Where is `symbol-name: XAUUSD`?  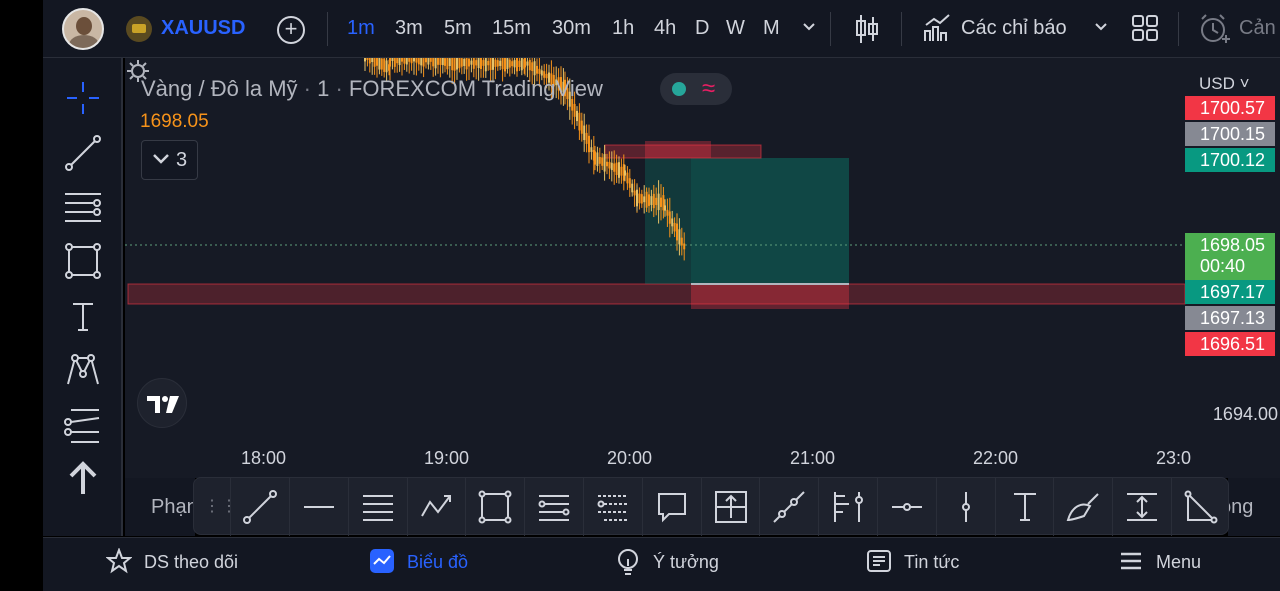
symbol-name: XAUUSD is located at coordinates (203, 28).